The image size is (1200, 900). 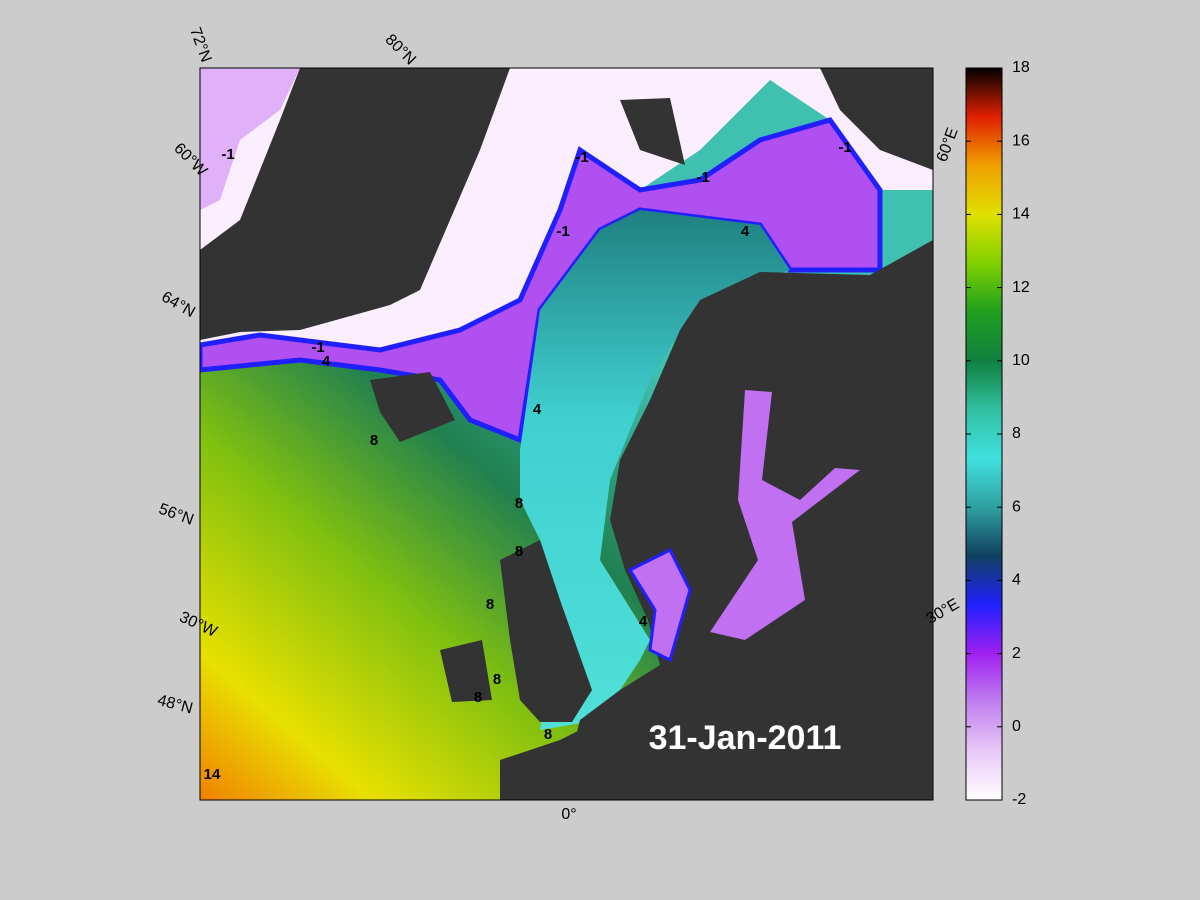 What do you see at coordinates (568, 814) in the screenshot?
I see `graticule-label: 0°` at bounding box center [568, 814].